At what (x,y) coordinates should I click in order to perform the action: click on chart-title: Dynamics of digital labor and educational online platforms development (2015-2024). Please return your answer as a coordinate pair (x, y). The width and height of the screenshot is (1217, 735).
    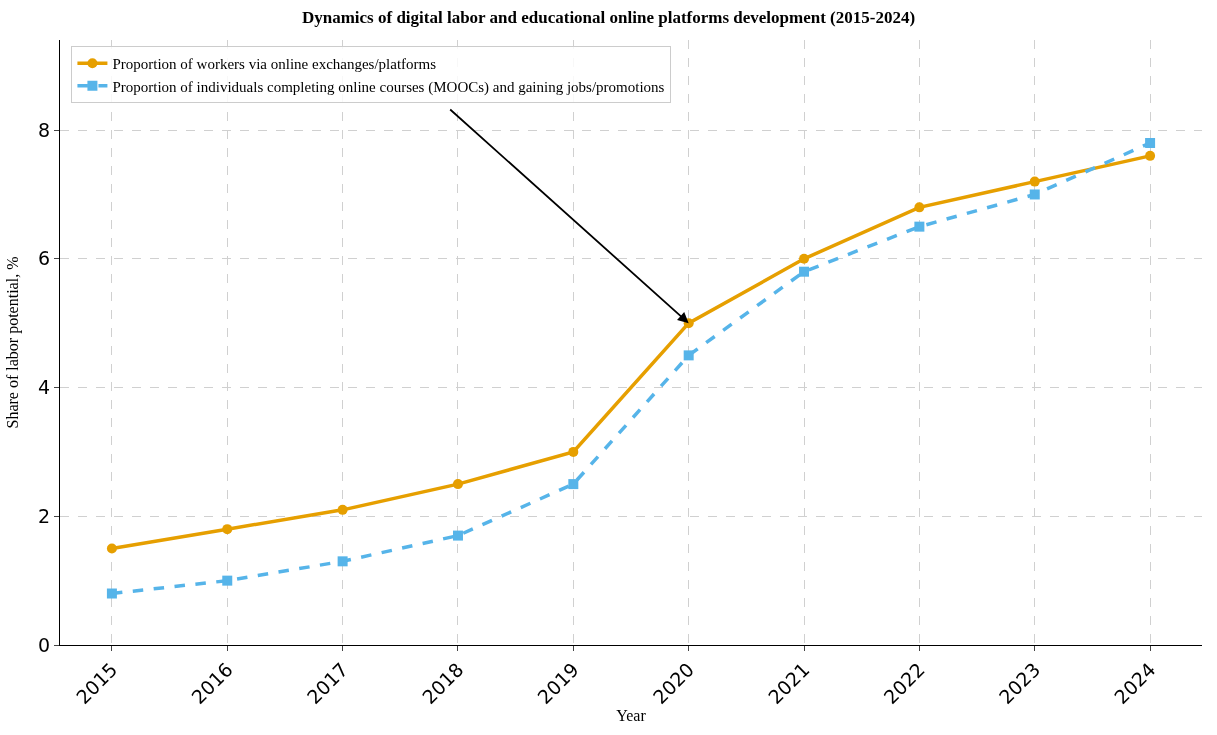
    Looking at the image, I should click on (608, 17).